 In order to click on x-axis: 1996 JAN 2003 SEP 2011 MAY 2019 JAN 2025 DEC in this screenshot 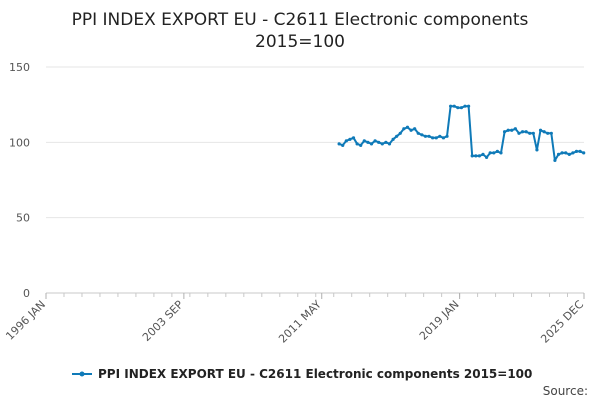, I will do `click(294, 319)`.